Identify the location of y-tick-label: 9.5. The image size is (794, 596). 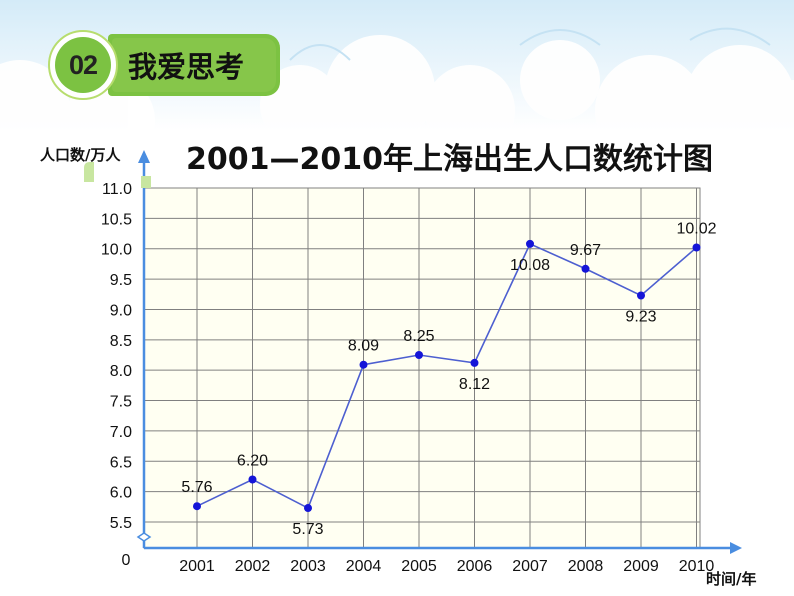
(121, 280).